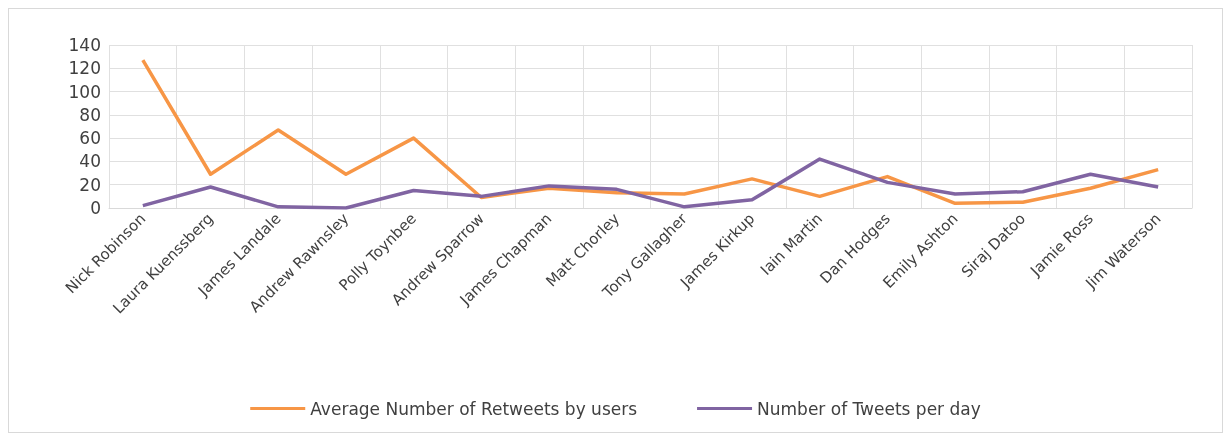 Image resolution: width=1231 pixels, height=441 pixels. What do you see at coordinates (90, 161) in the screenshot?
I see `y-tick-label: 40` at bounding box center [90, 161].